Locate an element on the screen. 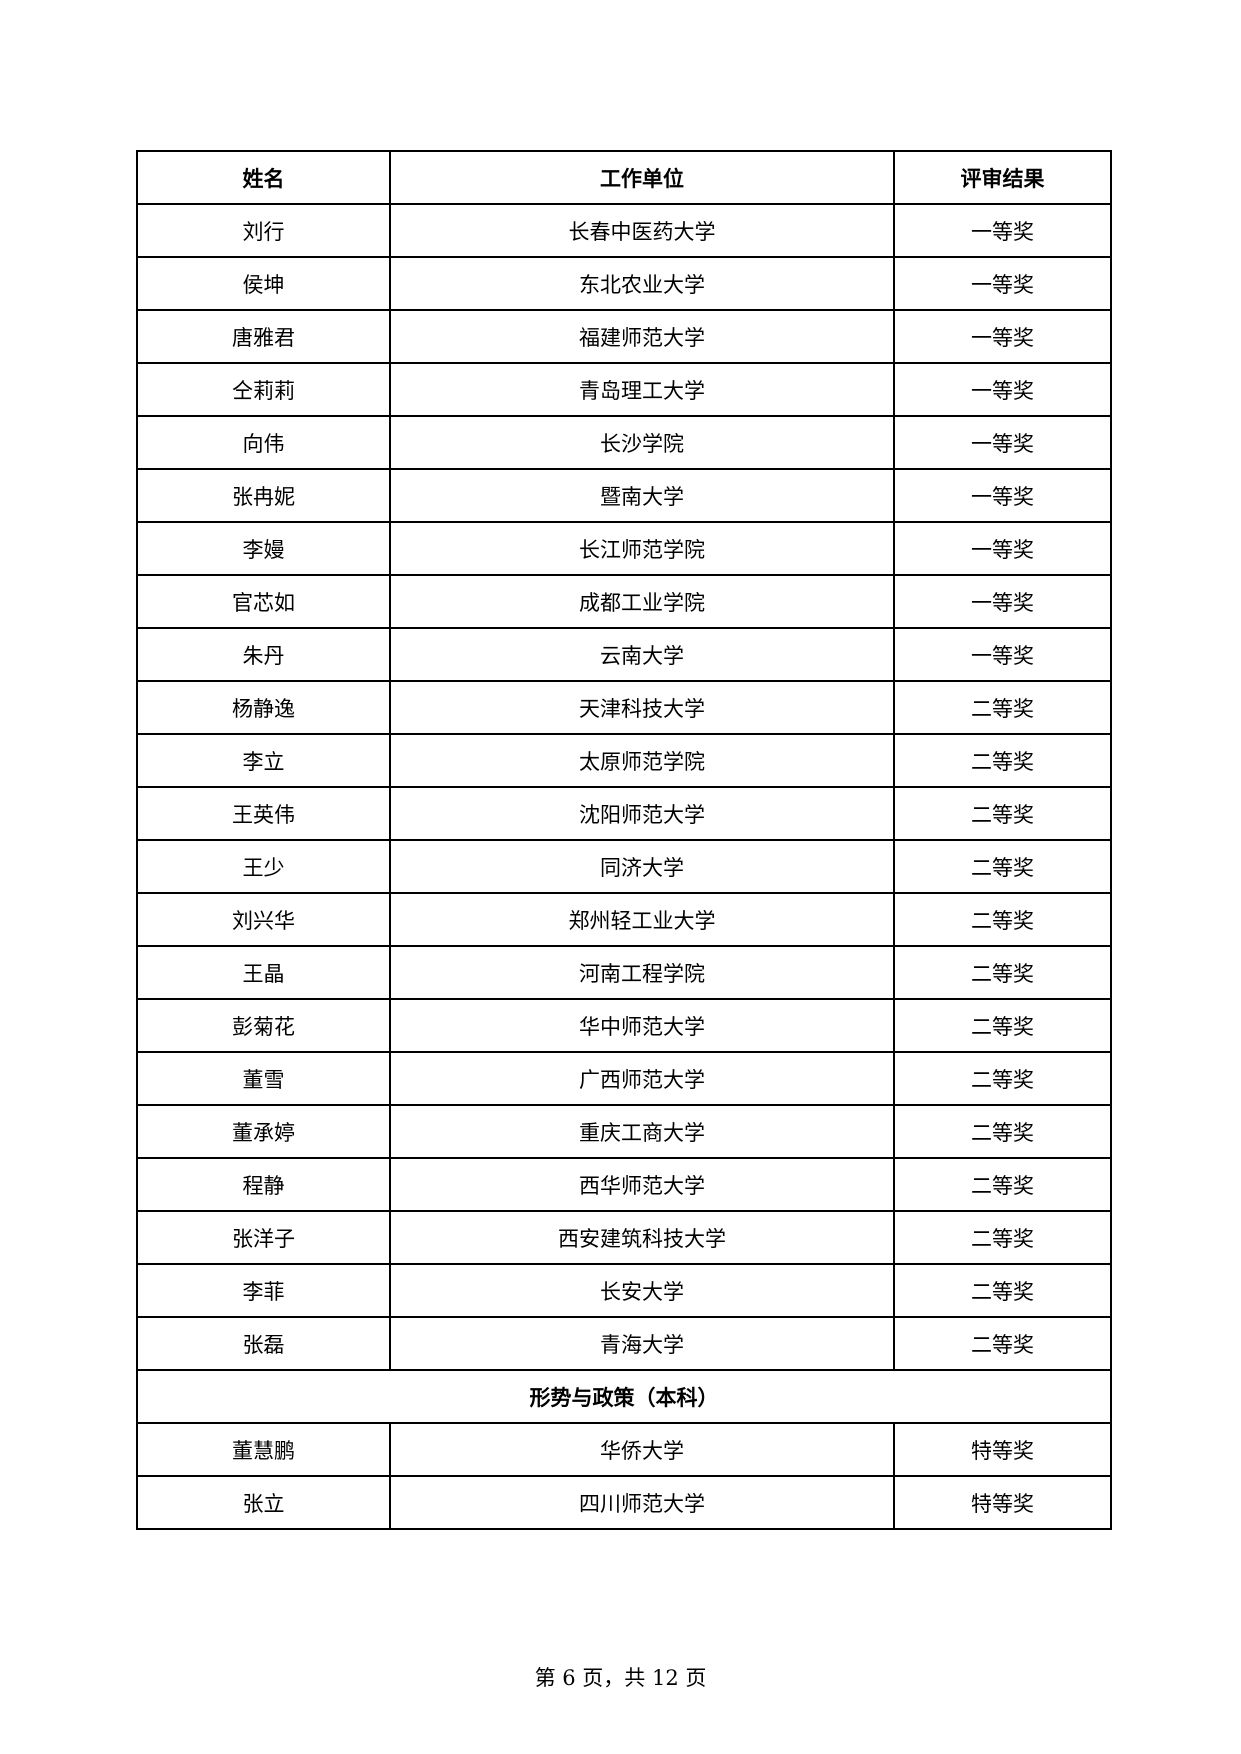 The width and height of the screenshot is (1241, 1754). table-row: 程静 西华师范大学 二等奖 is located at coordinates (624, 1184).